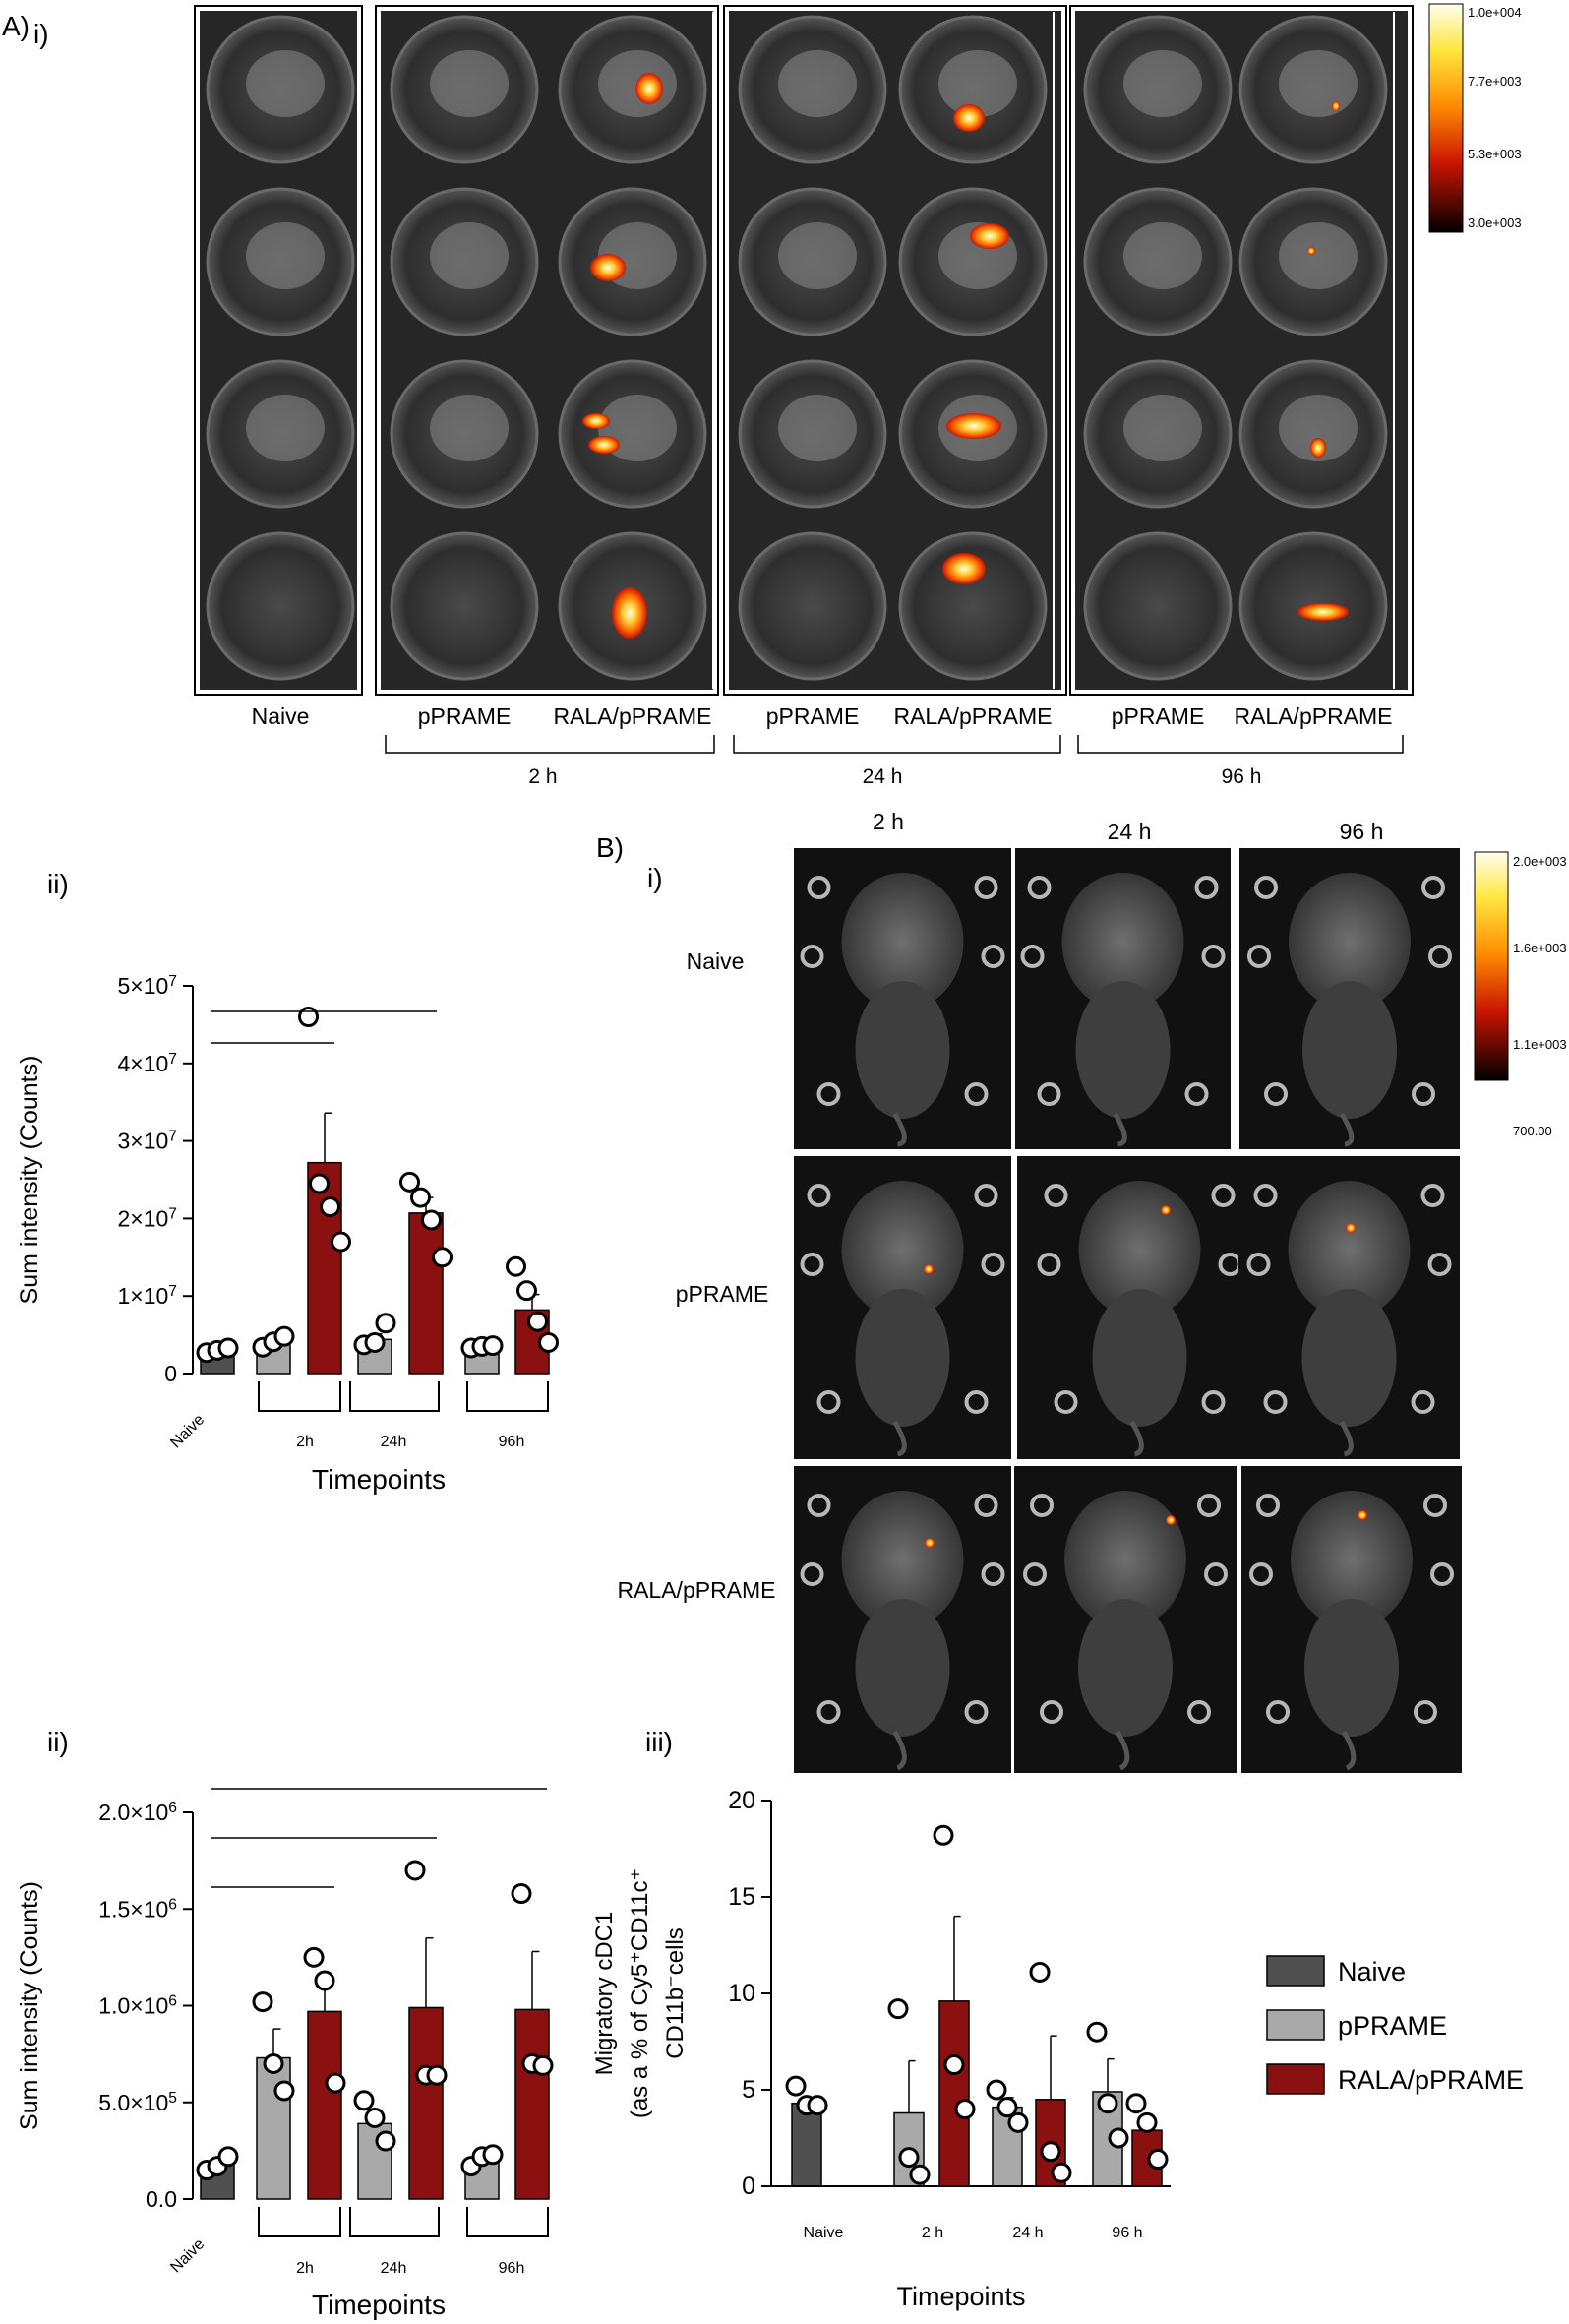 The image size is (1569, 2324). Describe the element at coordinates (813, 716) in the screenshot. I see `plate-label-pprame-24h: pPRAME` at that location.